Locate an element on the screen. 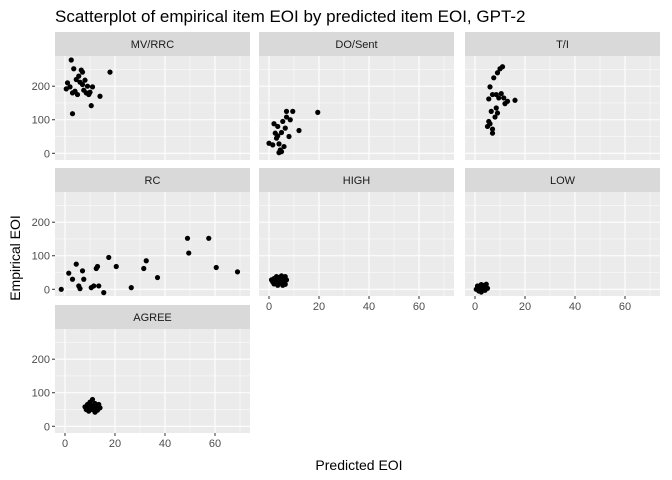  facet-label: AGREE is located at coordinates (152, 318).